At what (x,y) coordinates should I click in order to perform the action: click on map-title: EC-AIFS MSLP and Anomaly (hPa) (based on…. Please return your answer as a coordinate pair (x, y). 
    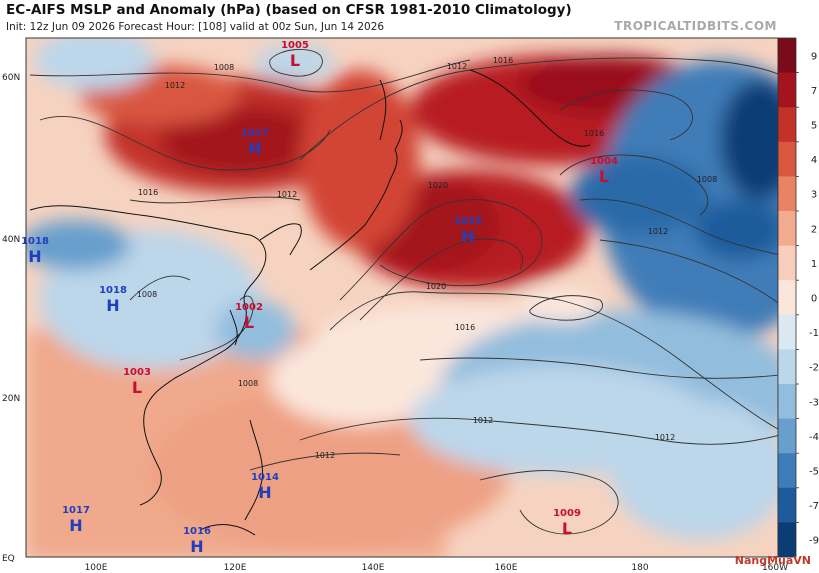
    Looking at the image, I should click on (289, 10).